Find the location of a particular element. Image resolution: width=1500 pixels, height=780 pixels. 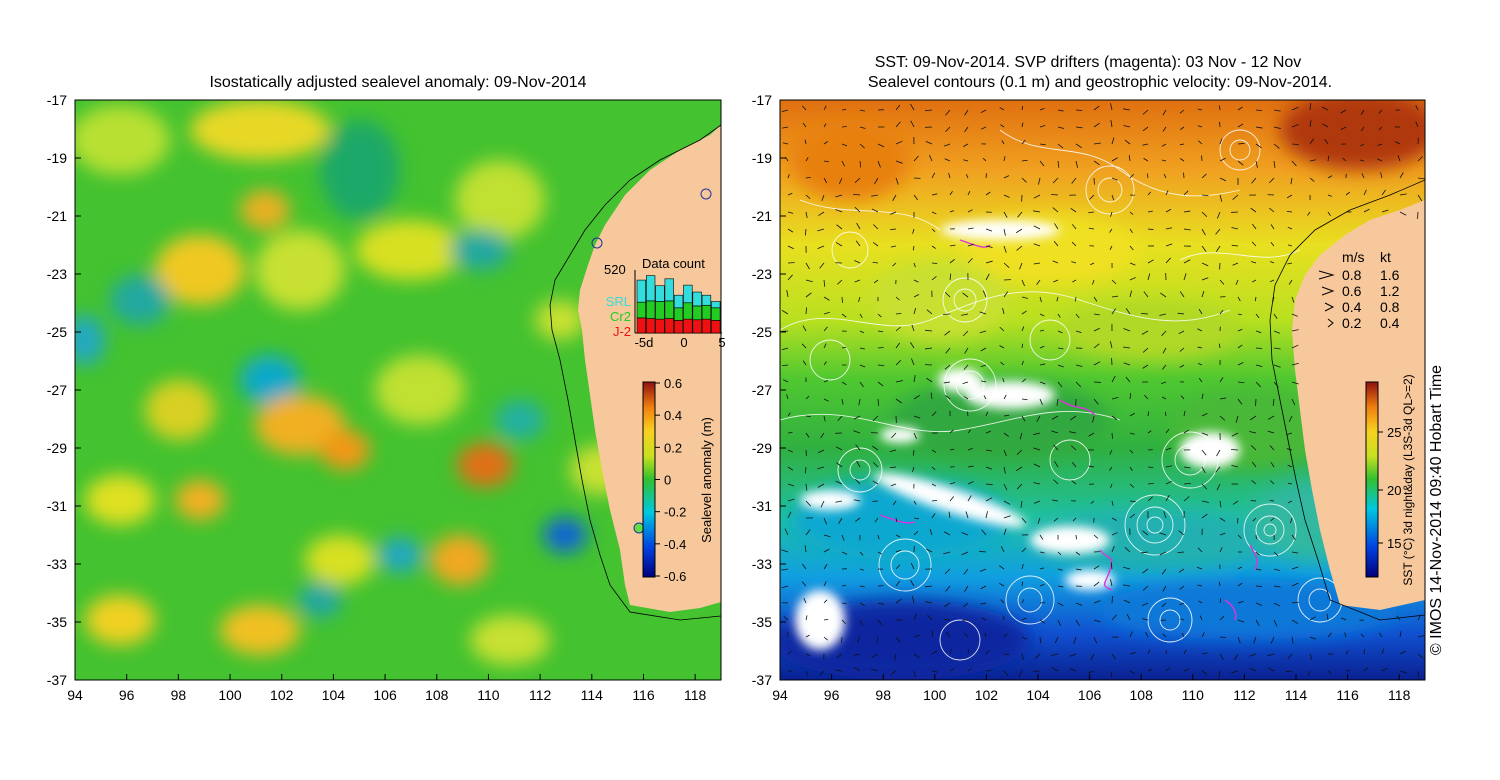

left-y-tick-label: -23 is located at coordinates (57, 274).